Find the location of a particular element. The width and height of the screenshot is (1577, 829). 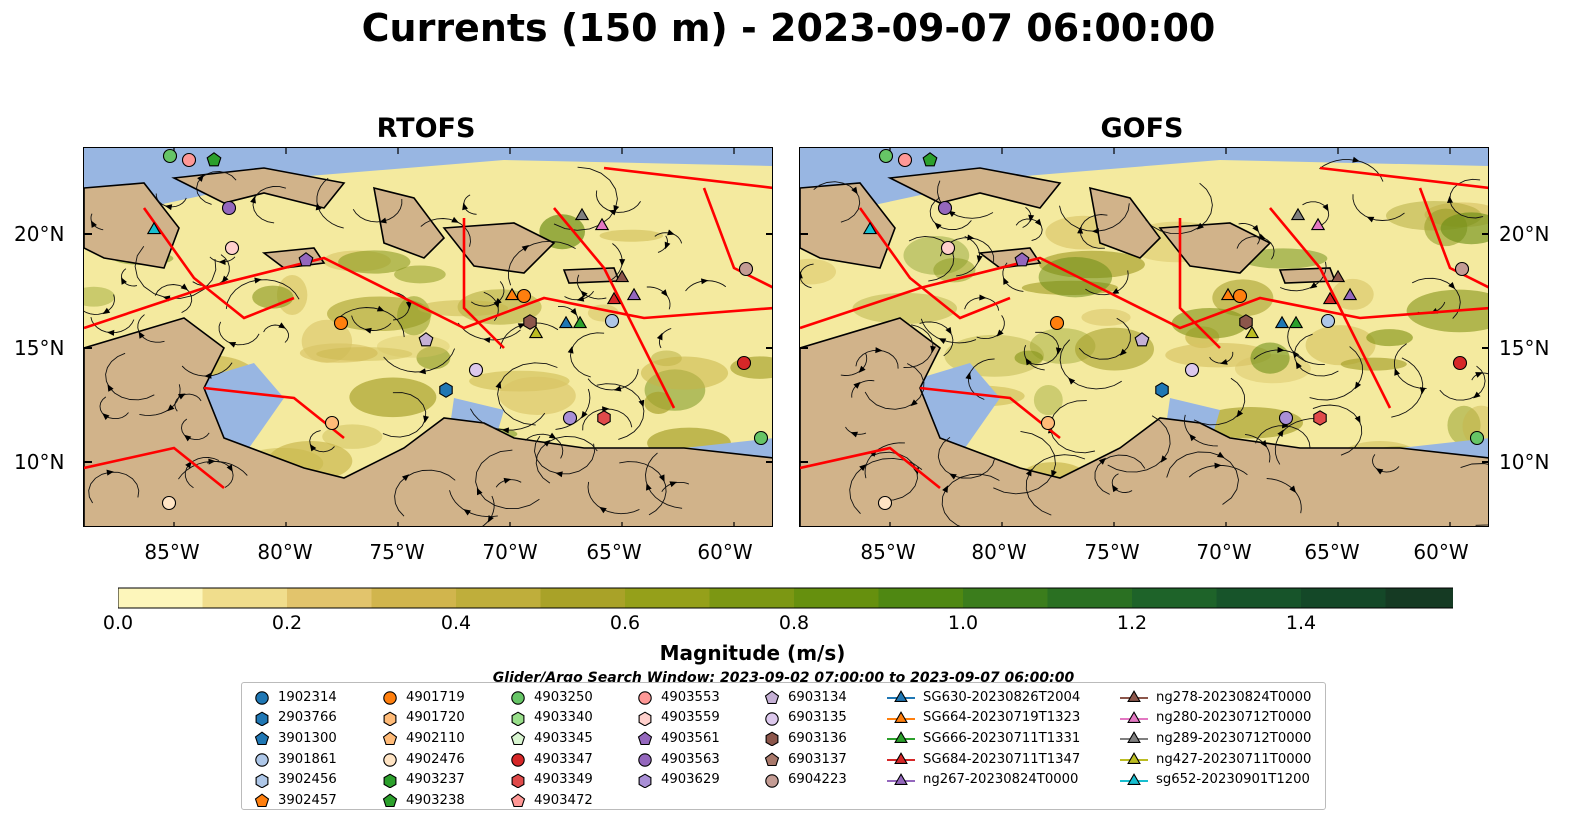

colorbar-gradient is located at coordinates (825, 598).